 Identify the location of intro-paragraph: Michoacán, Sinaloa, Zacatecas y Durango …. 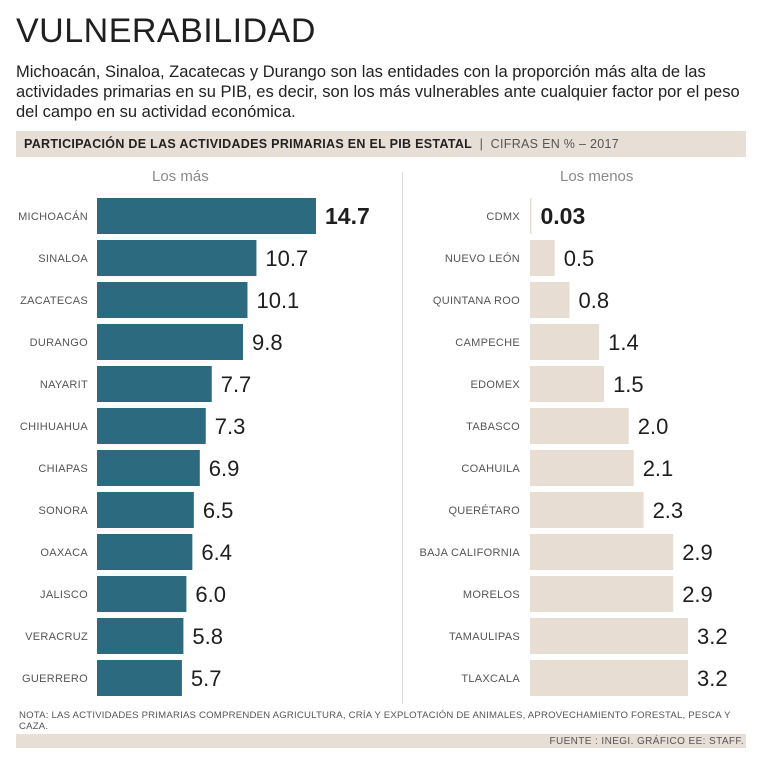
(378, 92).